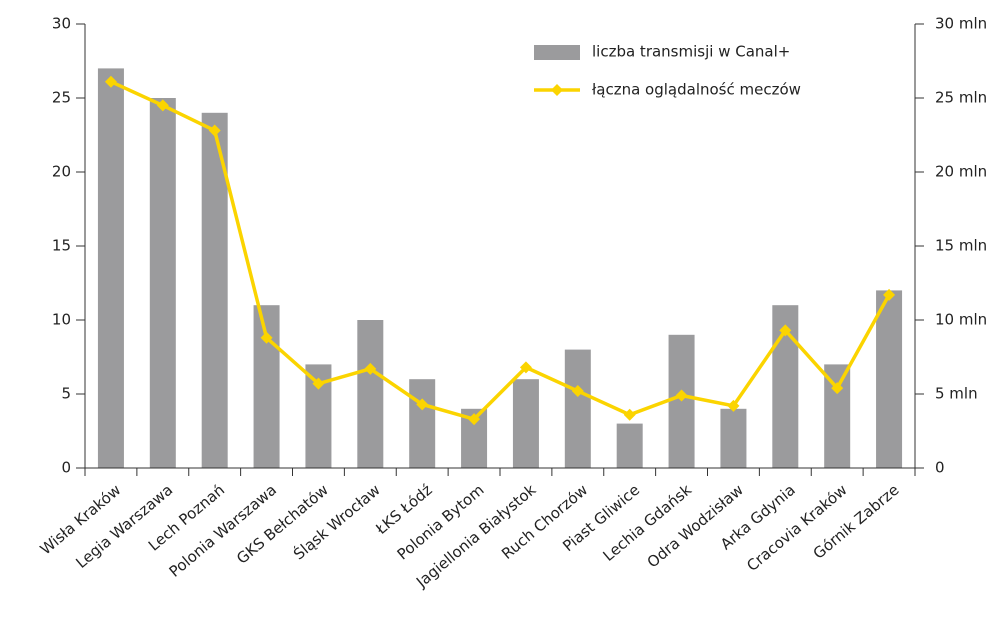  What do you see at coordinates (61, 246) in the screenshot?
I see `y-tick-label: 15` at bounding box center [61, 246].